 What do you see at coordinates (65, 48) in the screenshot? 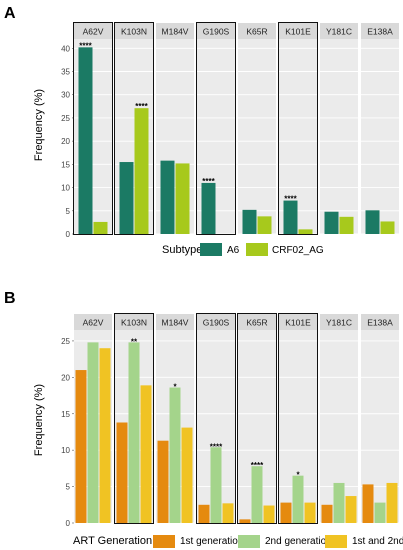
I see `a-ytick-label: 40` at bounding box center [65, 48].